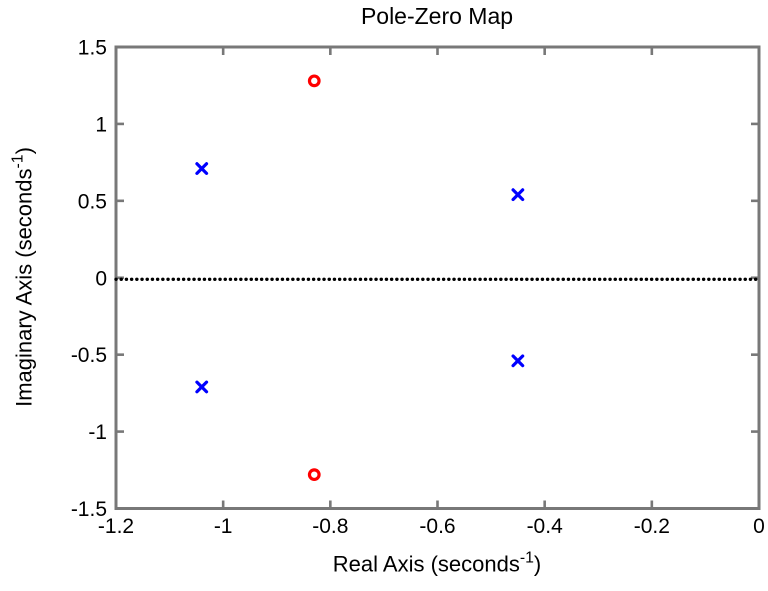 This screenshot has width=768, height=591. What do you see at coordinates (426, 564) in the screenshot?
I see `x-axis-label-text: Real Axis (seconds` at bounding box center [426, 564].